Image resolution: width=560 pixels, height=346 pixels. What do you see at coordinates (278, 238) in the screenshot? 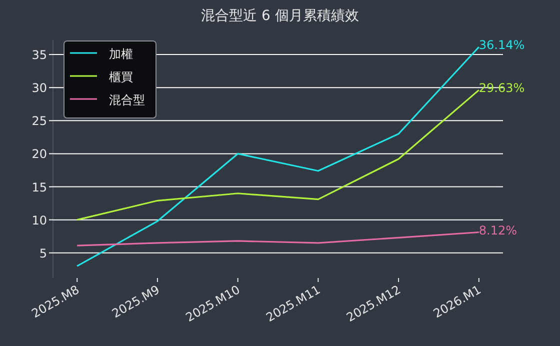
I see `line-series` at bounding box center [278, 238].